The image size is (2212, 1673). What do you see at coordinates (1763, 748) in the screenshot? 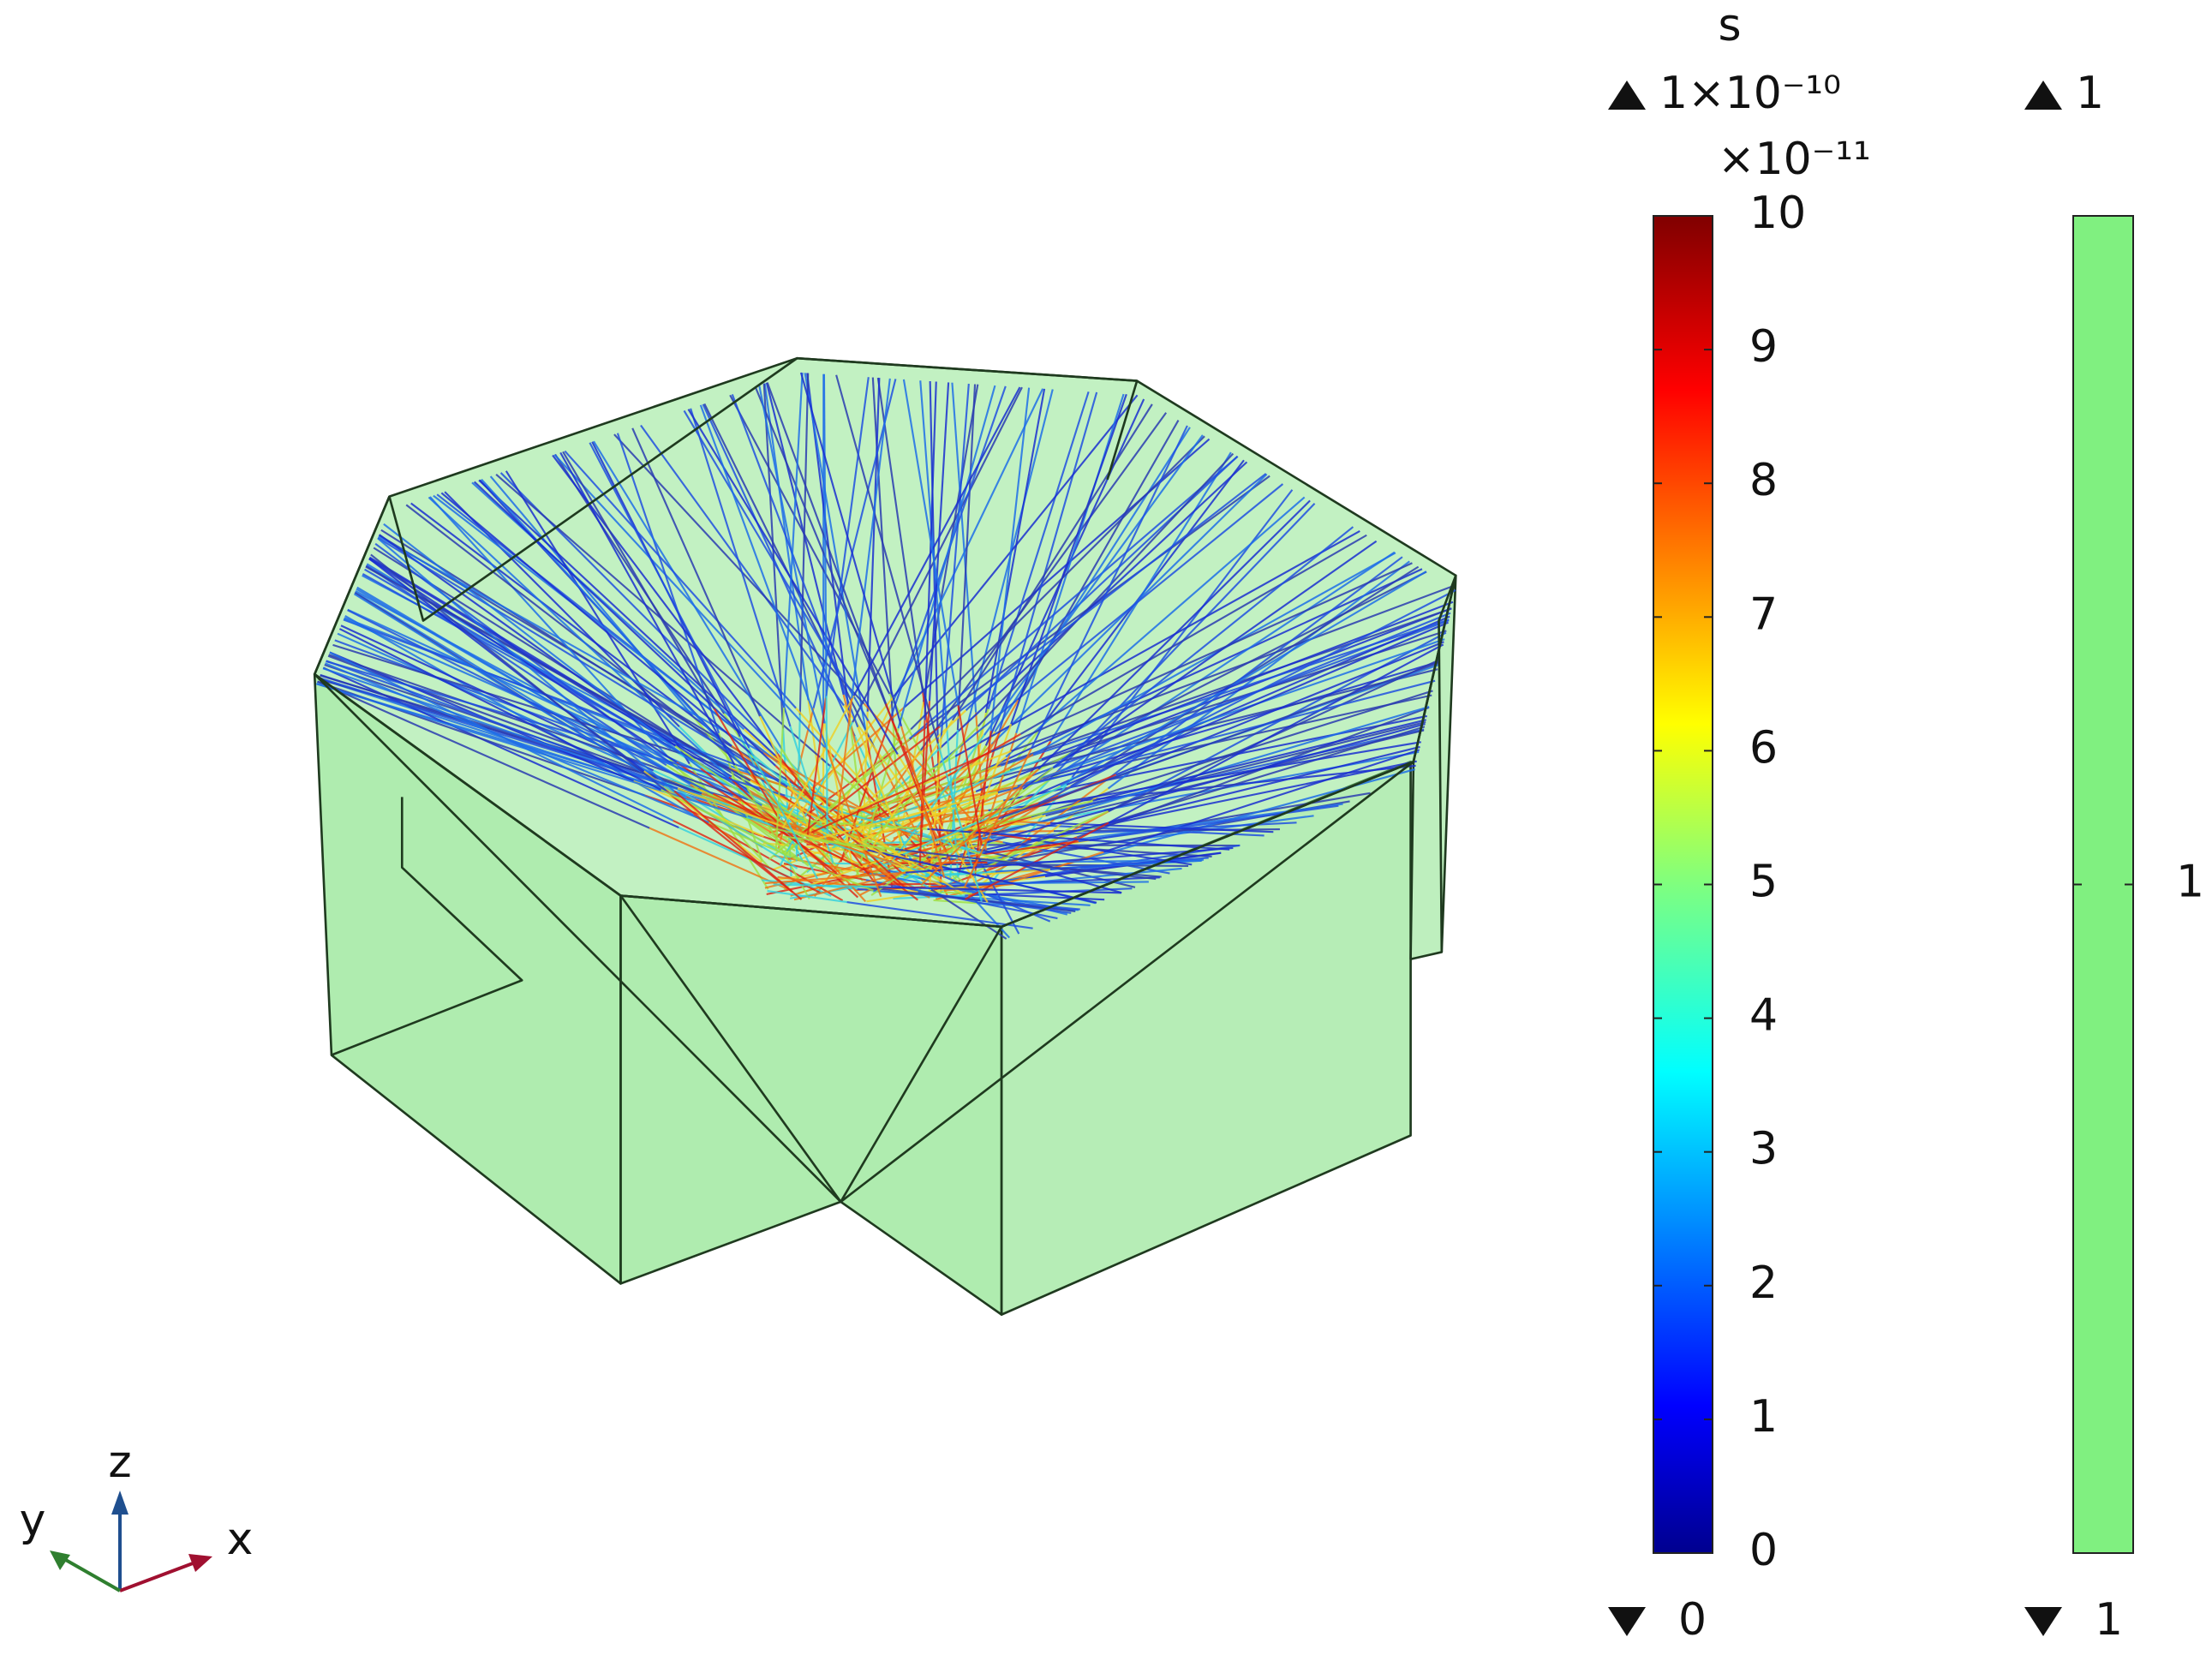
I see `tick-label: 6` at bounding box center [1763, 748].